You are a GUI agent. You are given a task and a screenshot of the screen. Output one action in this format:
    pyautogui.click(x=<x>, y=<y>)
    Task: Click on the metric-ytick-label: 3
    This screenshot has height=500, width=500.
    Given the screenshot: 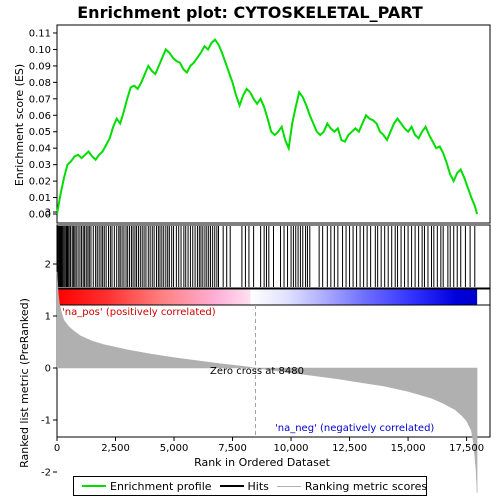 What is the action you would take?
    pyautogui.click(x=48, y=213)
    